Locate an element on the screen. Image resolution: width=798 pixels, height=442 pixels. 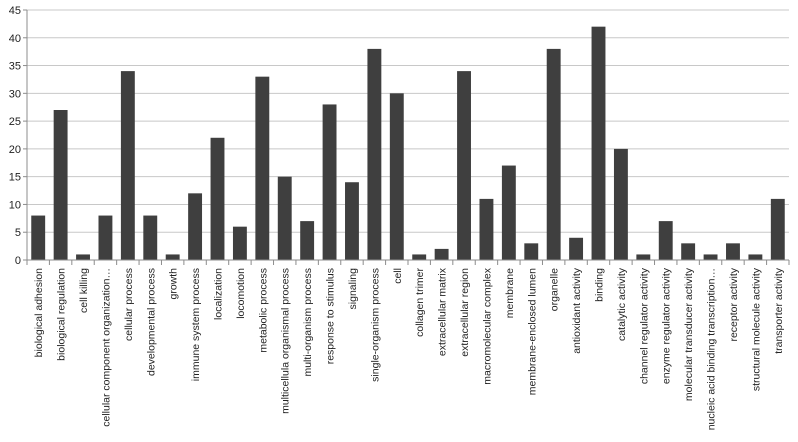
y-tick-label: 0 is located at coordinates (18, 261).